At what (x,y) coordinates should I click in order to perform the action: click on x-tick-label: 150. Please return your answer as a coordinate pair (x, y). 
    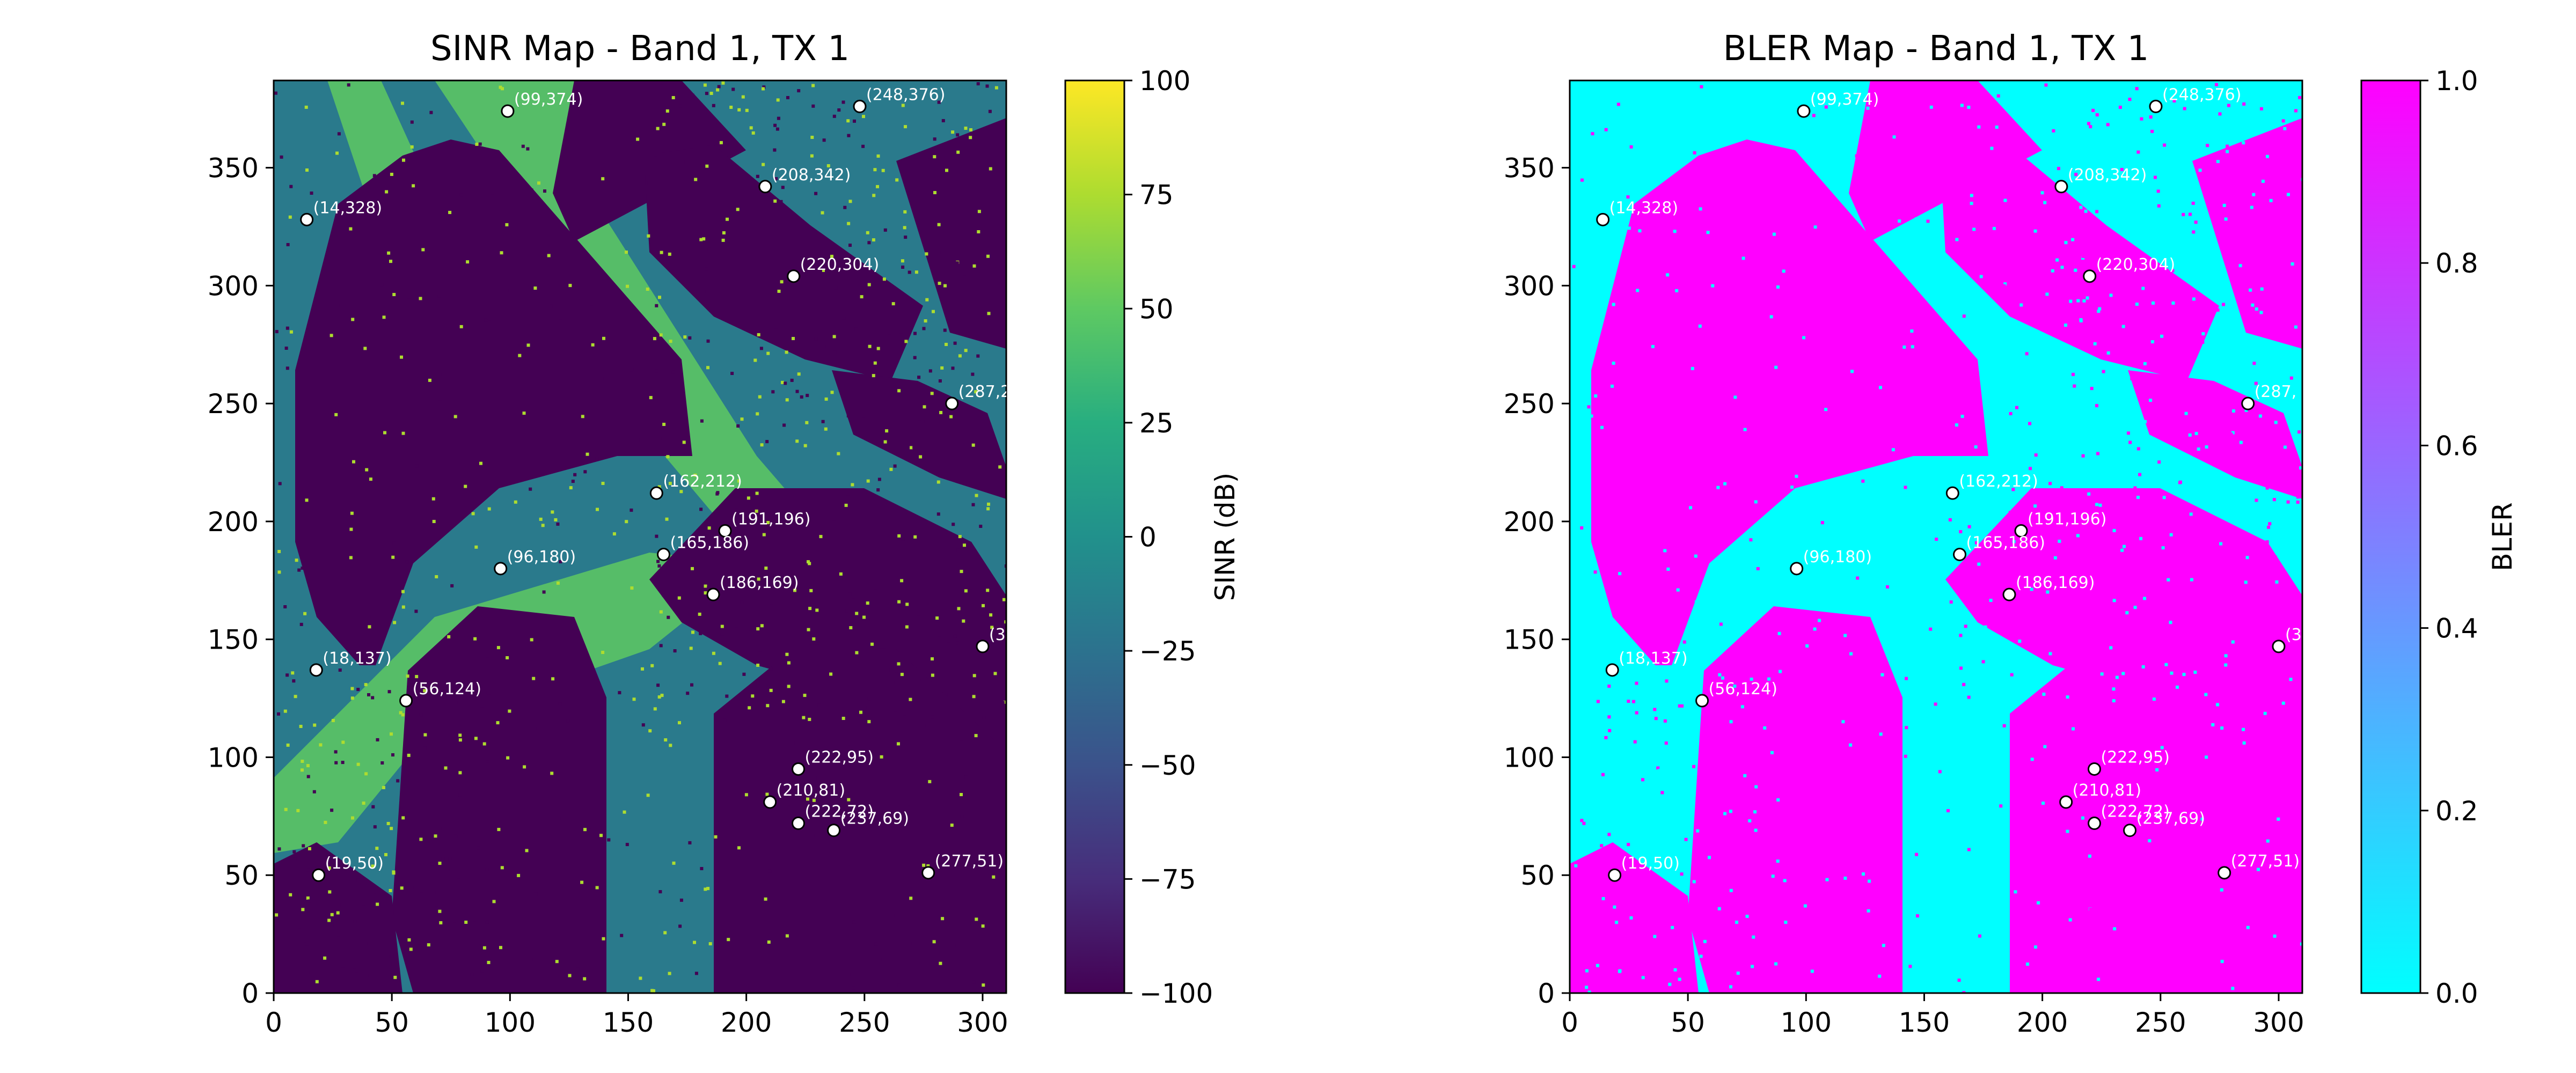
    Looking at the image, I should click on (1924, 1022).